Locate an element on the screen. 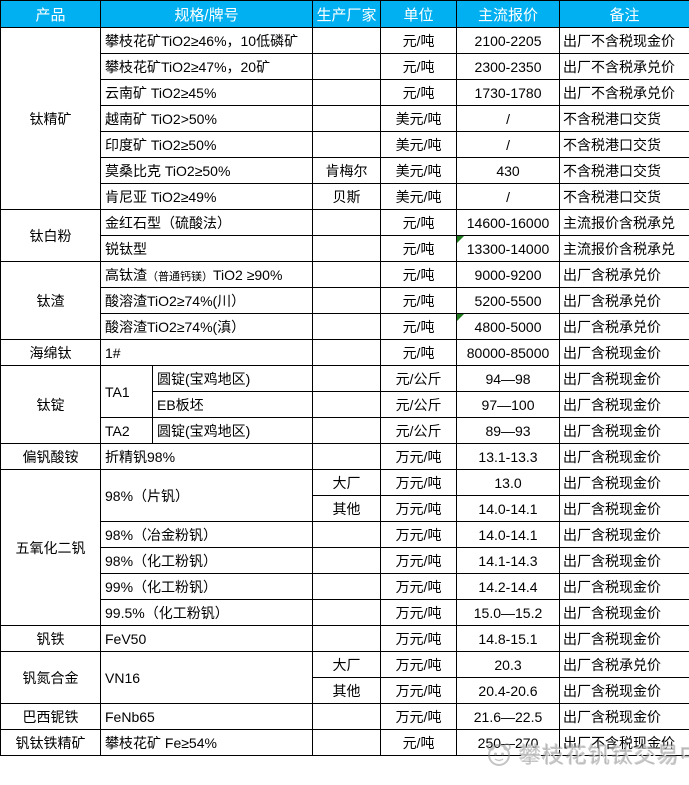 This screenshot has width=689, height=785. spec-cell: 攀枝花矿TiO2≥46%，10低磷矿 is located at coordinates (206, 40).